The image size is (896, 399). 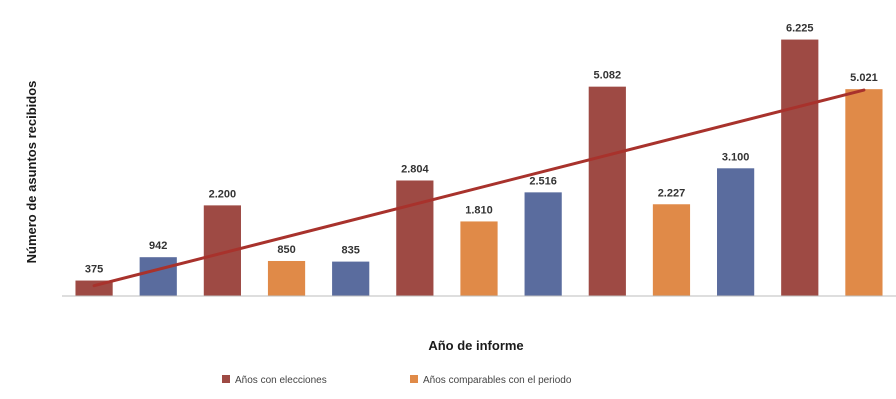 I want to click on bar-value-label: 3.100, so click(x=736, y=157).